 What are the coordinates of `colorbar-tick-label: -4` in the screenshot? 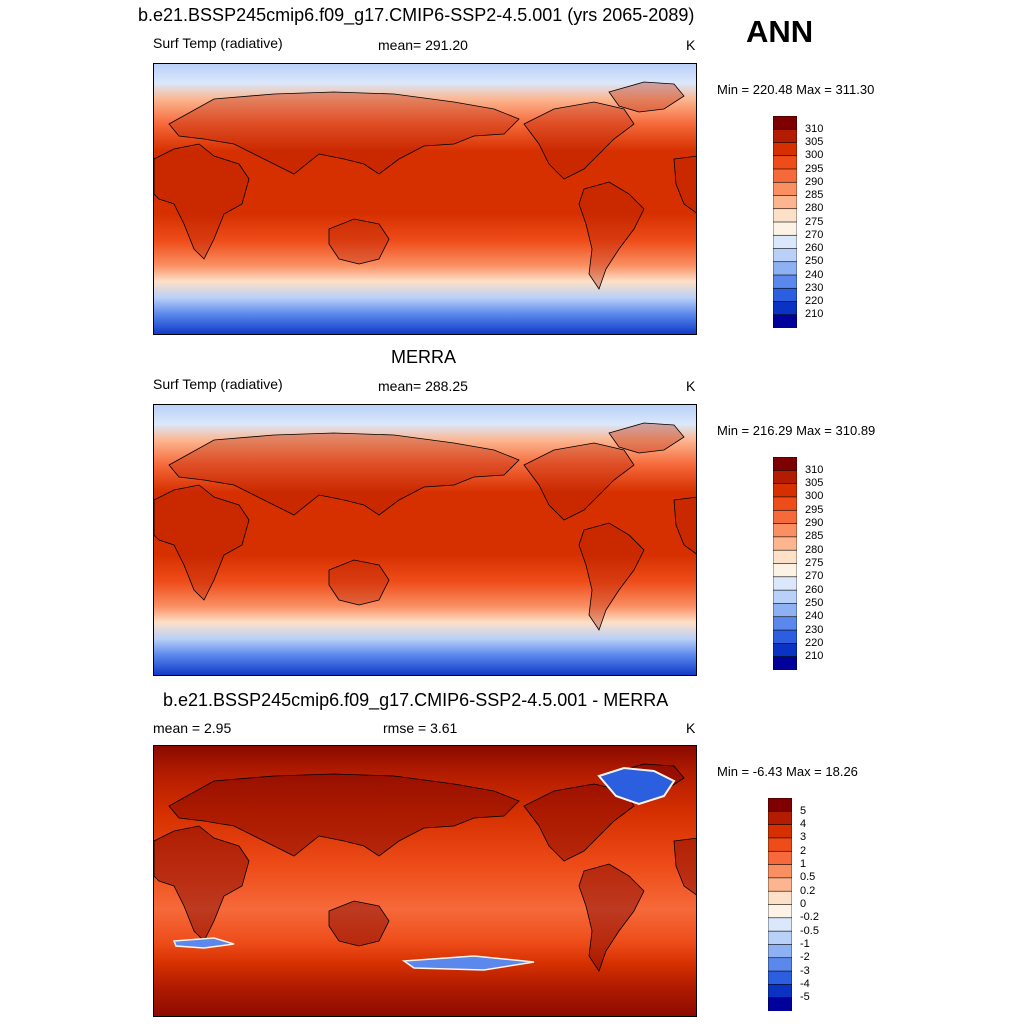 It's located at (805, 983).